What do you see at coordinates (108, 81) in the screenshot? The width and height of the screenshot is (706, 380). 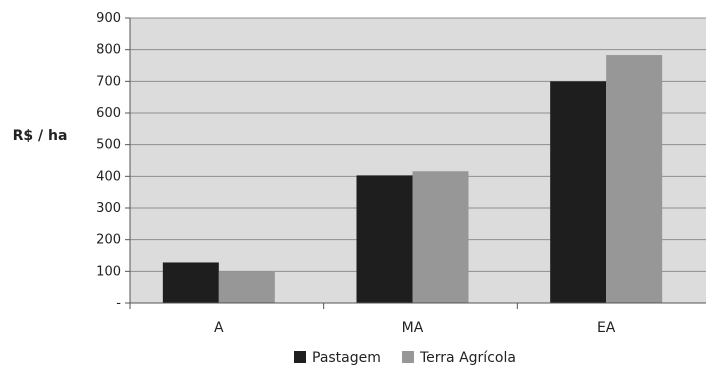 I see `y-tick-label: 700` at bounding box center [108, 81].